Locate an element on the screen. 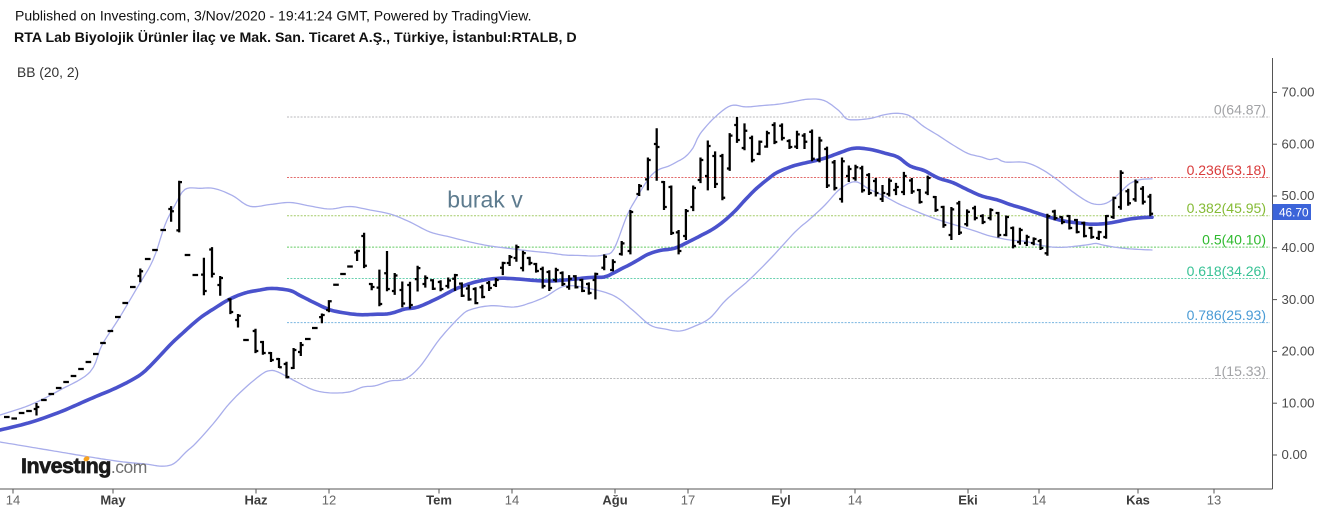 Image resolution: width=1318 pixels, height=518 pixels. svg-text: 0(64.87) is located at coordinates (1240, 110).